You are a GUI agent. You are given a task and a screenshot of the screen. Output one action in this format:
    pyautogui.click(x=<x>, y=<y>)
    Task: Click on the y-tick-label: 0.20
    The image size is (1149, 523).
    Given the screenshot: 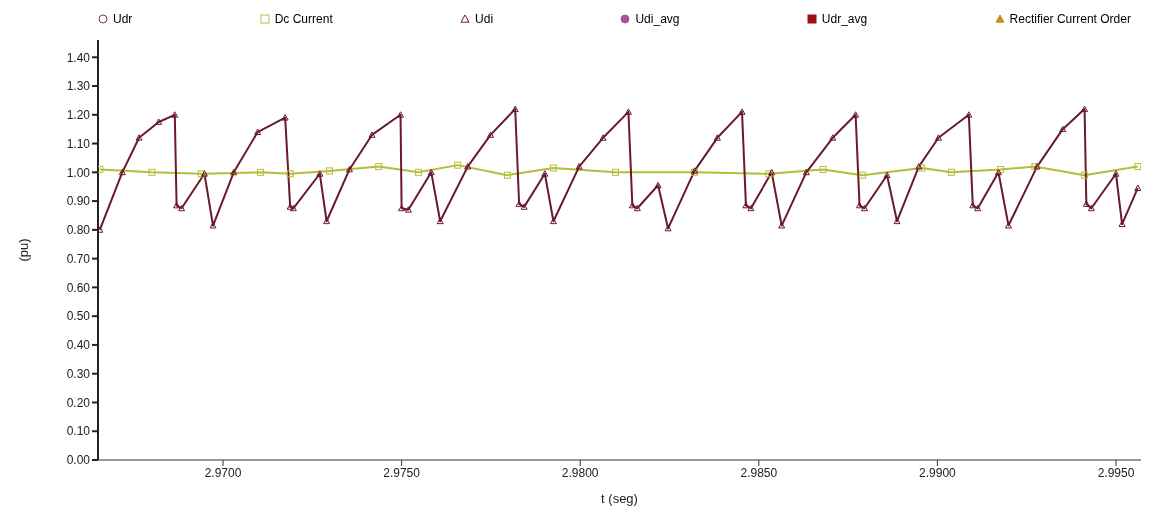 What is the action you would take?
    pyautogui.click(x=78, y=402)
    